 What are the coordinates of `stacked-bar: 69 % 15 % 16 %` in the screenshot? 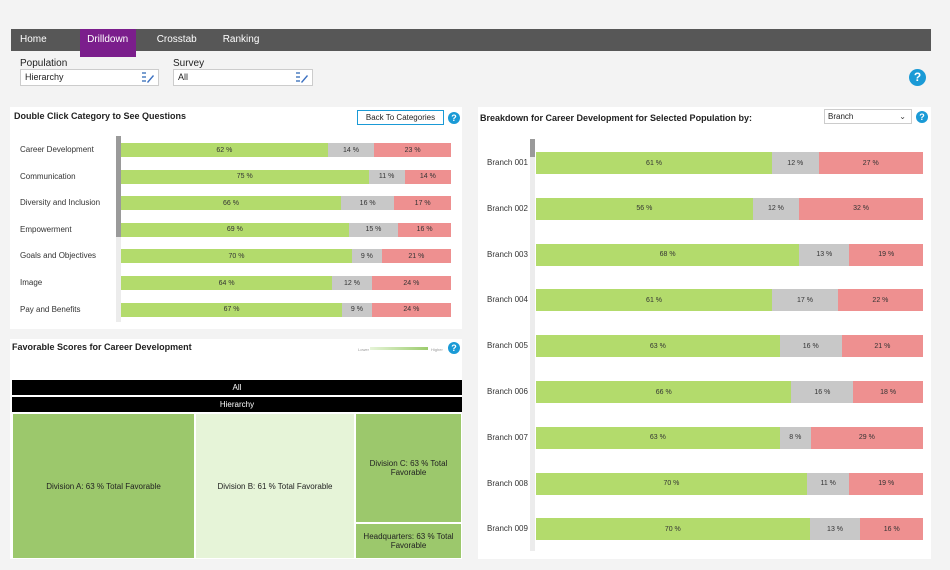 It's located at (286, 229).